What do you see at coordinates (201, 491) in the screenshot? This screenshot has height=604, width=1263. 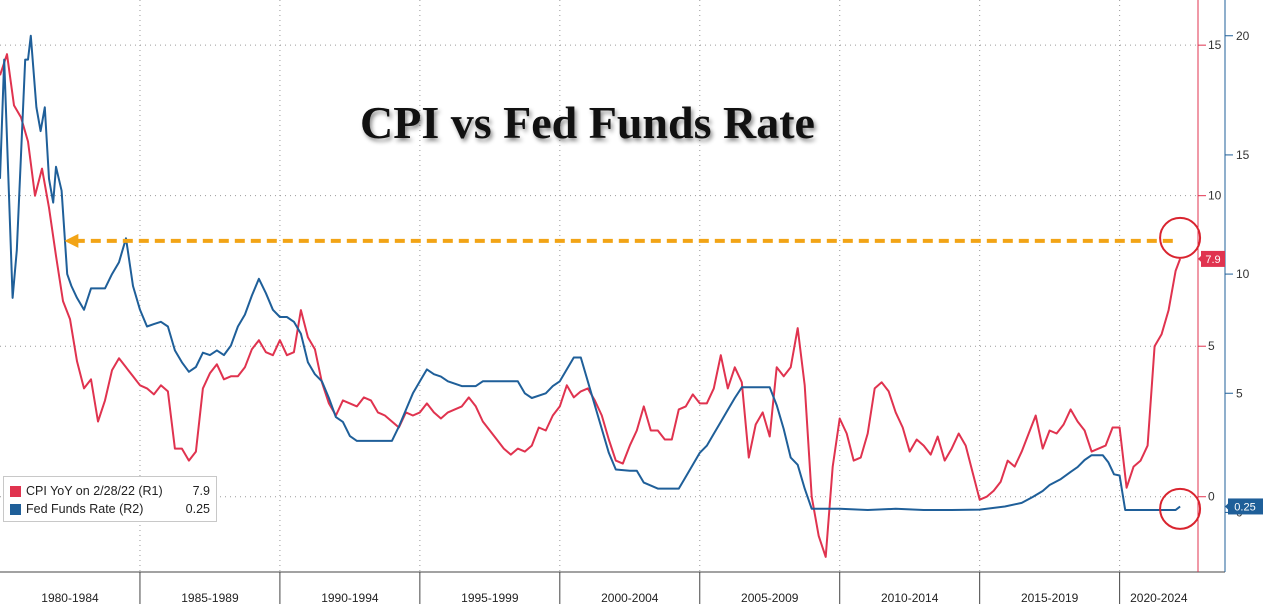 I see `legend-value-cpi: 7.9` at bounding box center [201, 491].